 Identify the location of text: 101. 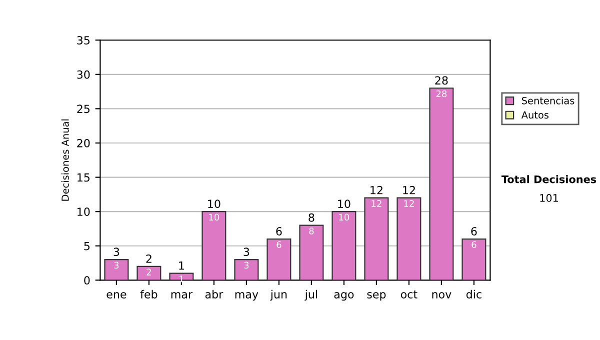
(549, 198).